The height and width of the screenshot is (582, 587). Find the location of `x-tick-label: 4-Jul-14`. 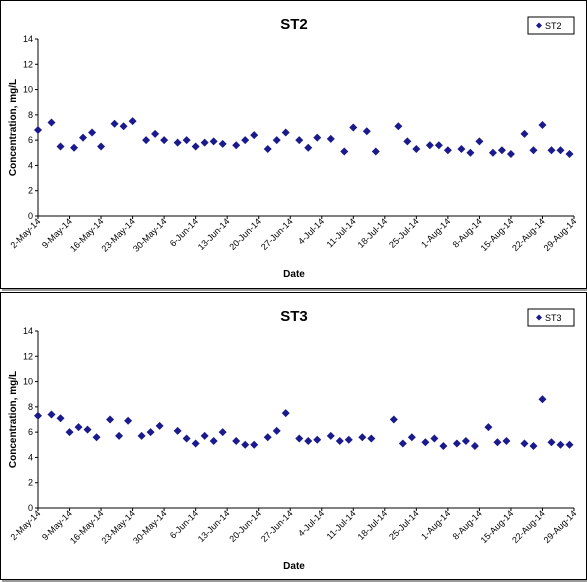

x-tick-label: 4-Jul-14 is located at coordinates (311, 231).